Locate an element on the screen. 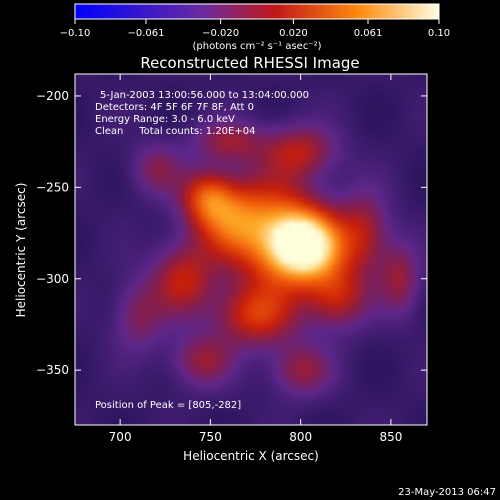 The image size is (500, 500). footer-timestamp: 23-May-2013 06:47 is located at coordinates (447, 492).